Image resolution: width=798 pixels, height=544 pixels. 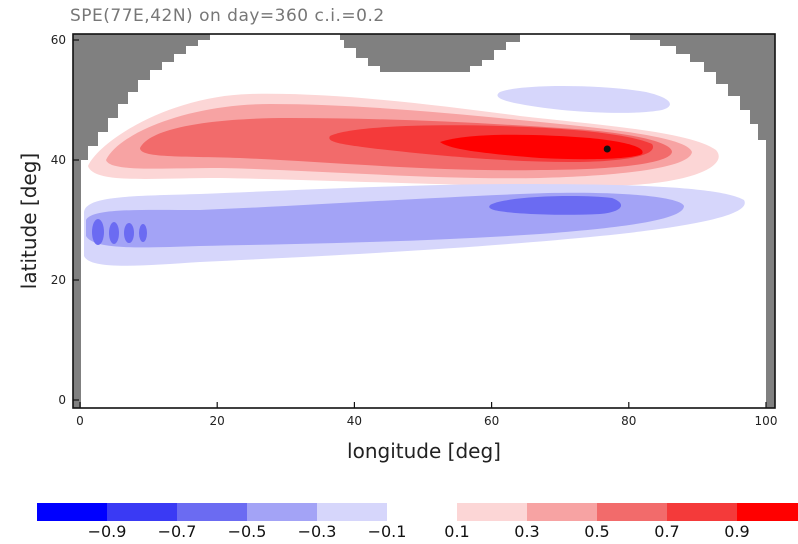 I want to click on colorbar-label: 0.7, so click(x=666, y=531).